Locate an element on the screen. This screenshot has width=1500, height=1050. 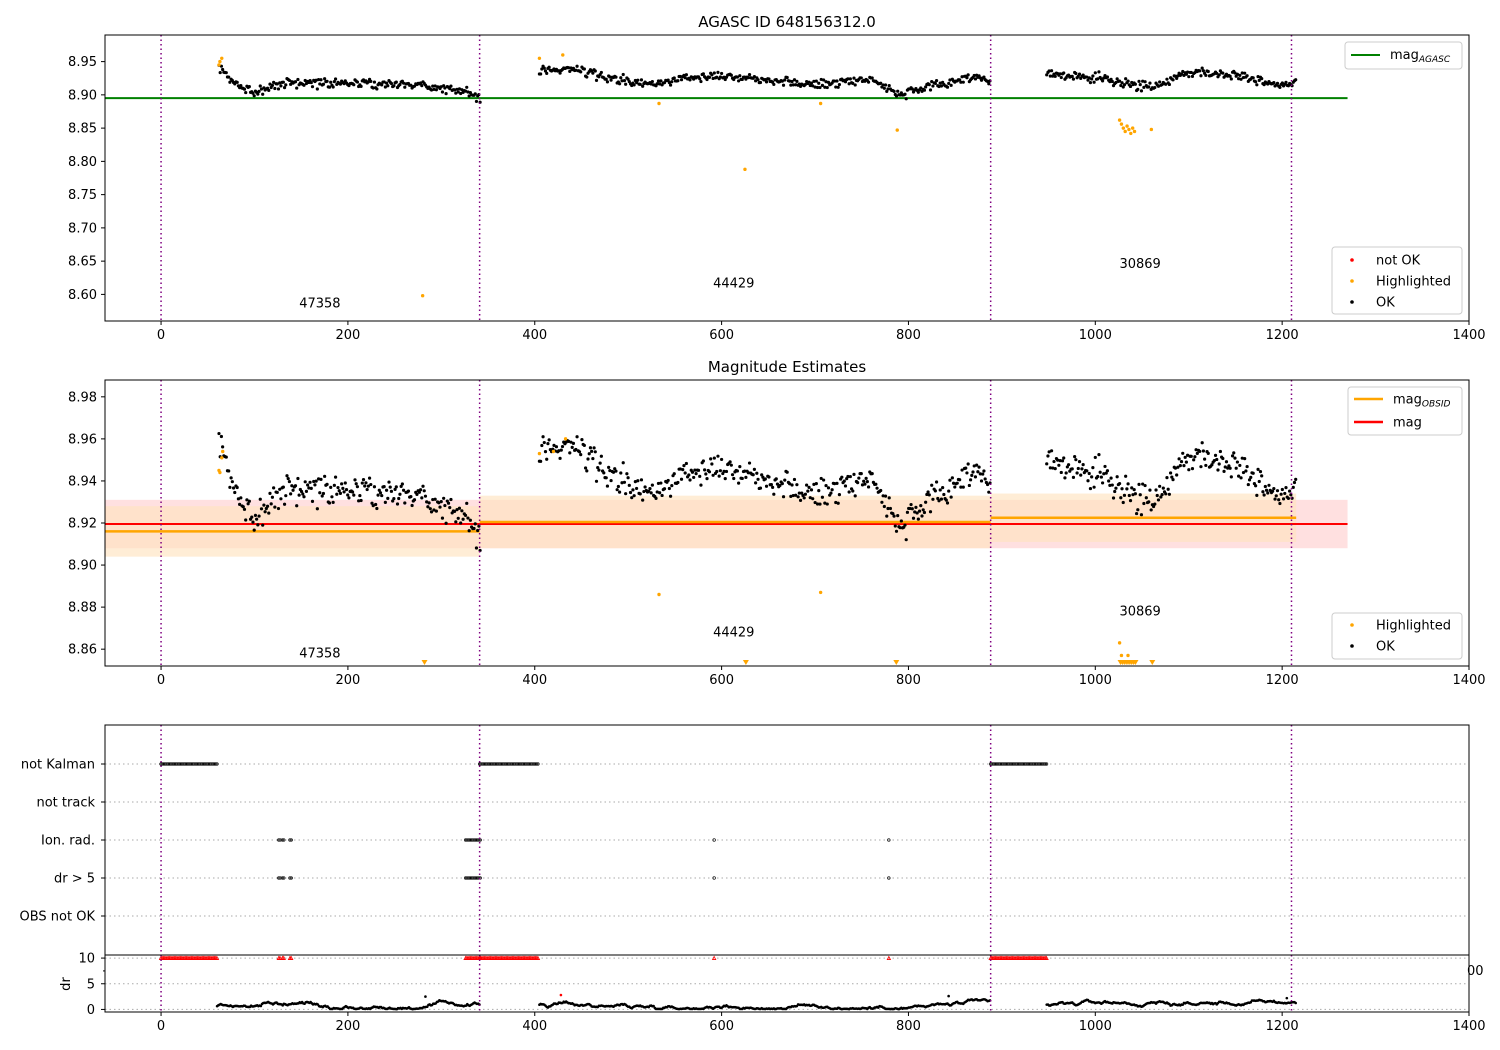
dr-point is located at coordinates (1295, 1003).